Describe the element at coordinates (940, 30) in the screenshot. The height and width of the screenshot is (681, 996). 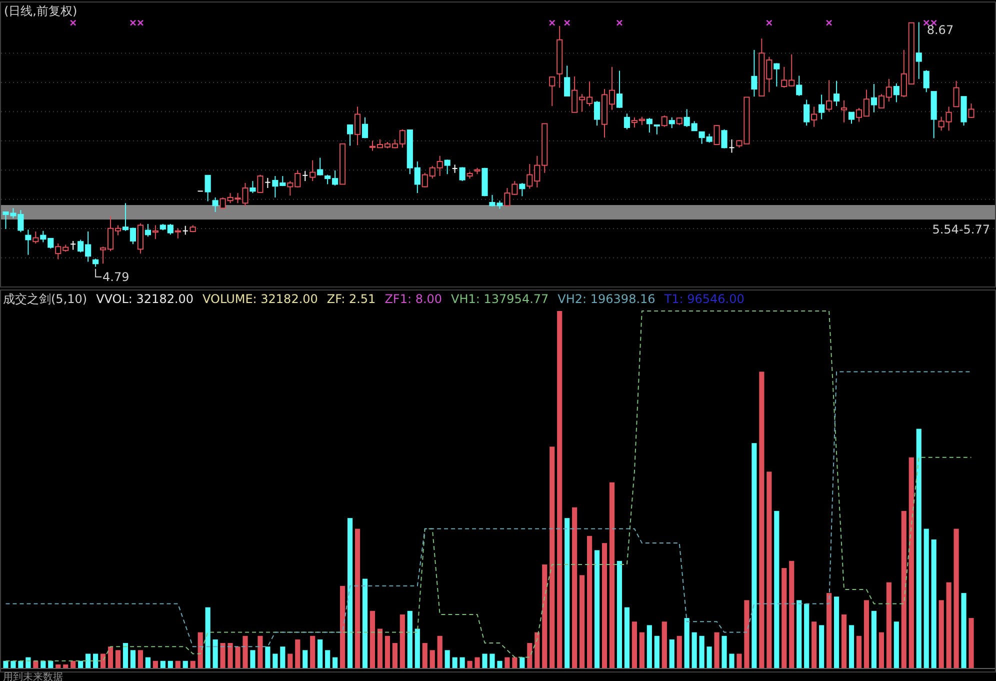
I see `annotation: 8.67` at that location.